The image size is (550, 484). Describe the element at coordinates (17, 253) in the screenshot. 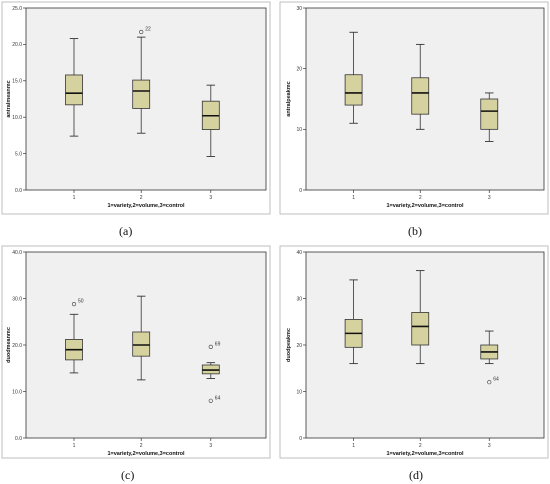

I see `y-tick-label: 40.0` at that location.